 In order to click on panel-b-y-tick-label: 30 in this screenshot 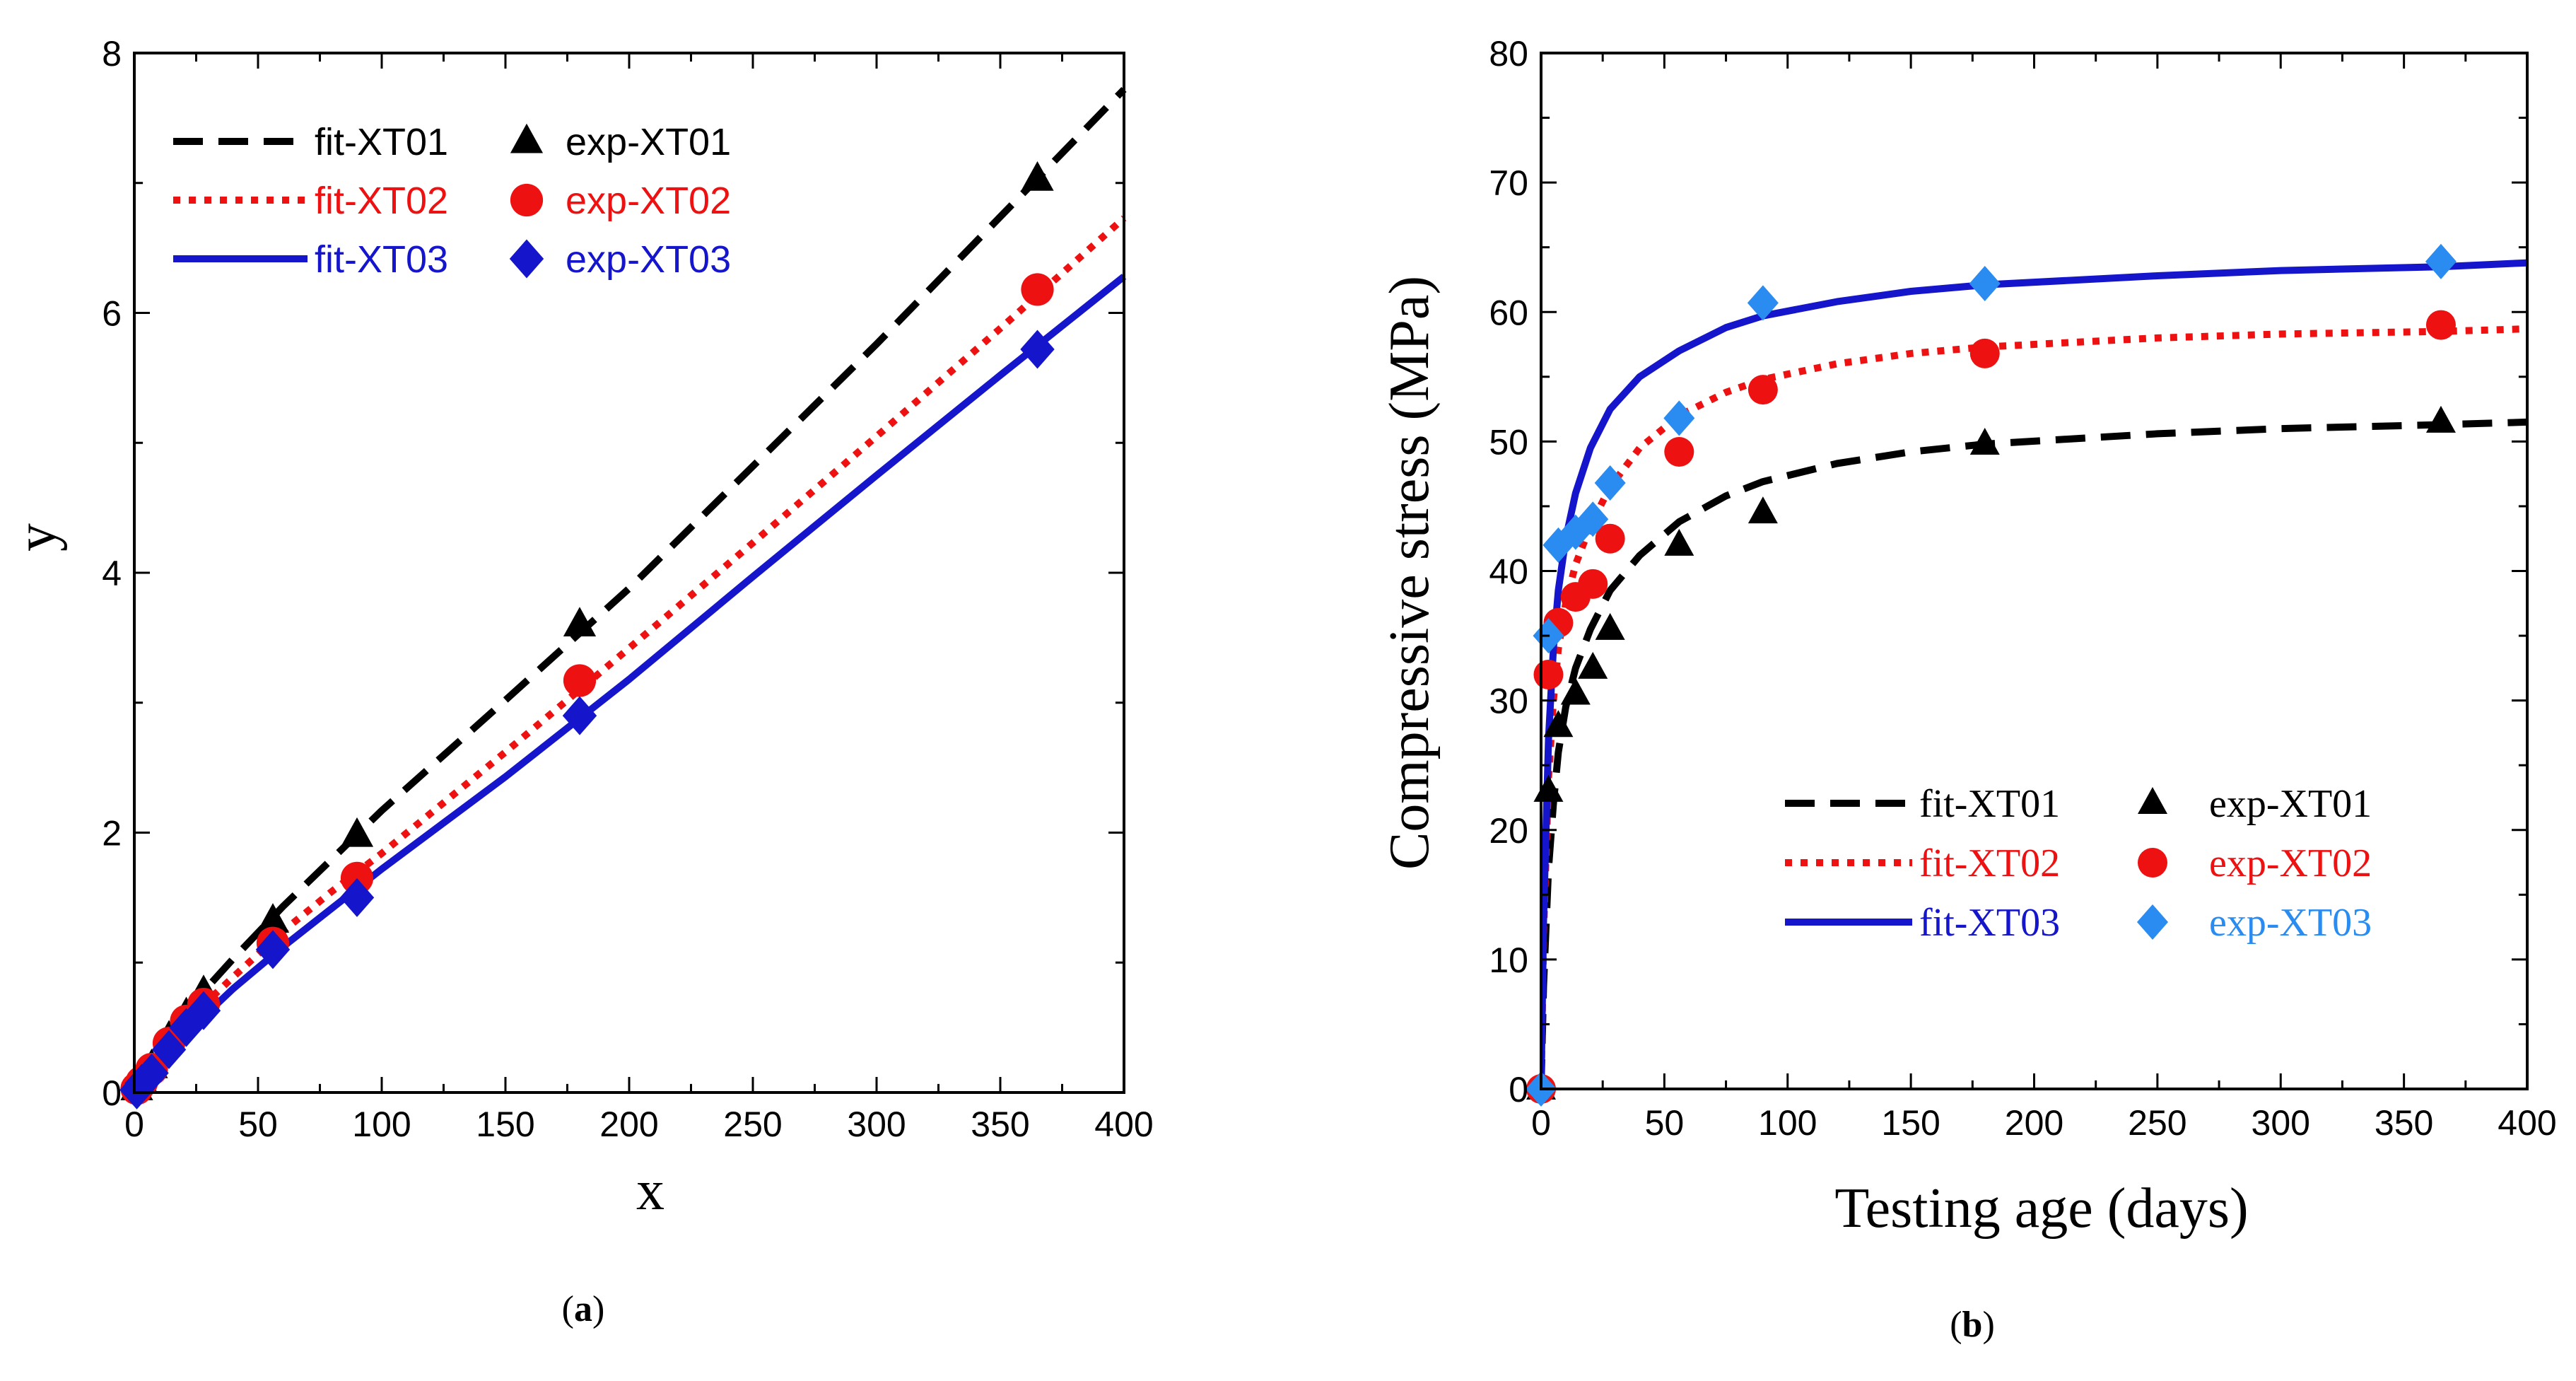, I will do `click(1508, 701)`.